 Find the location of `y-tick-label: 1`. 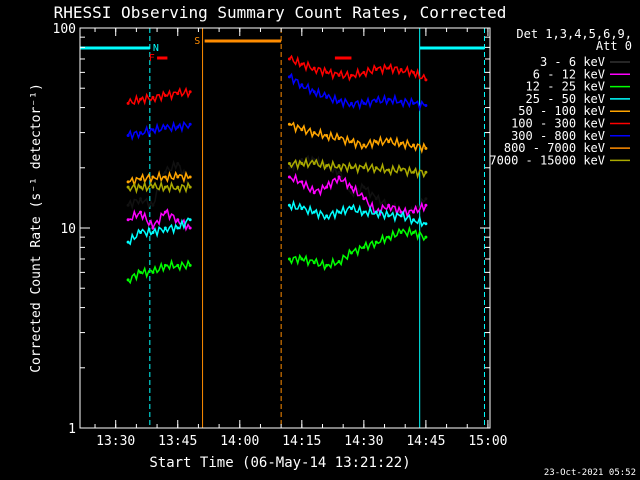

y-tick-label: 1 is located at coordinates (72, 429).